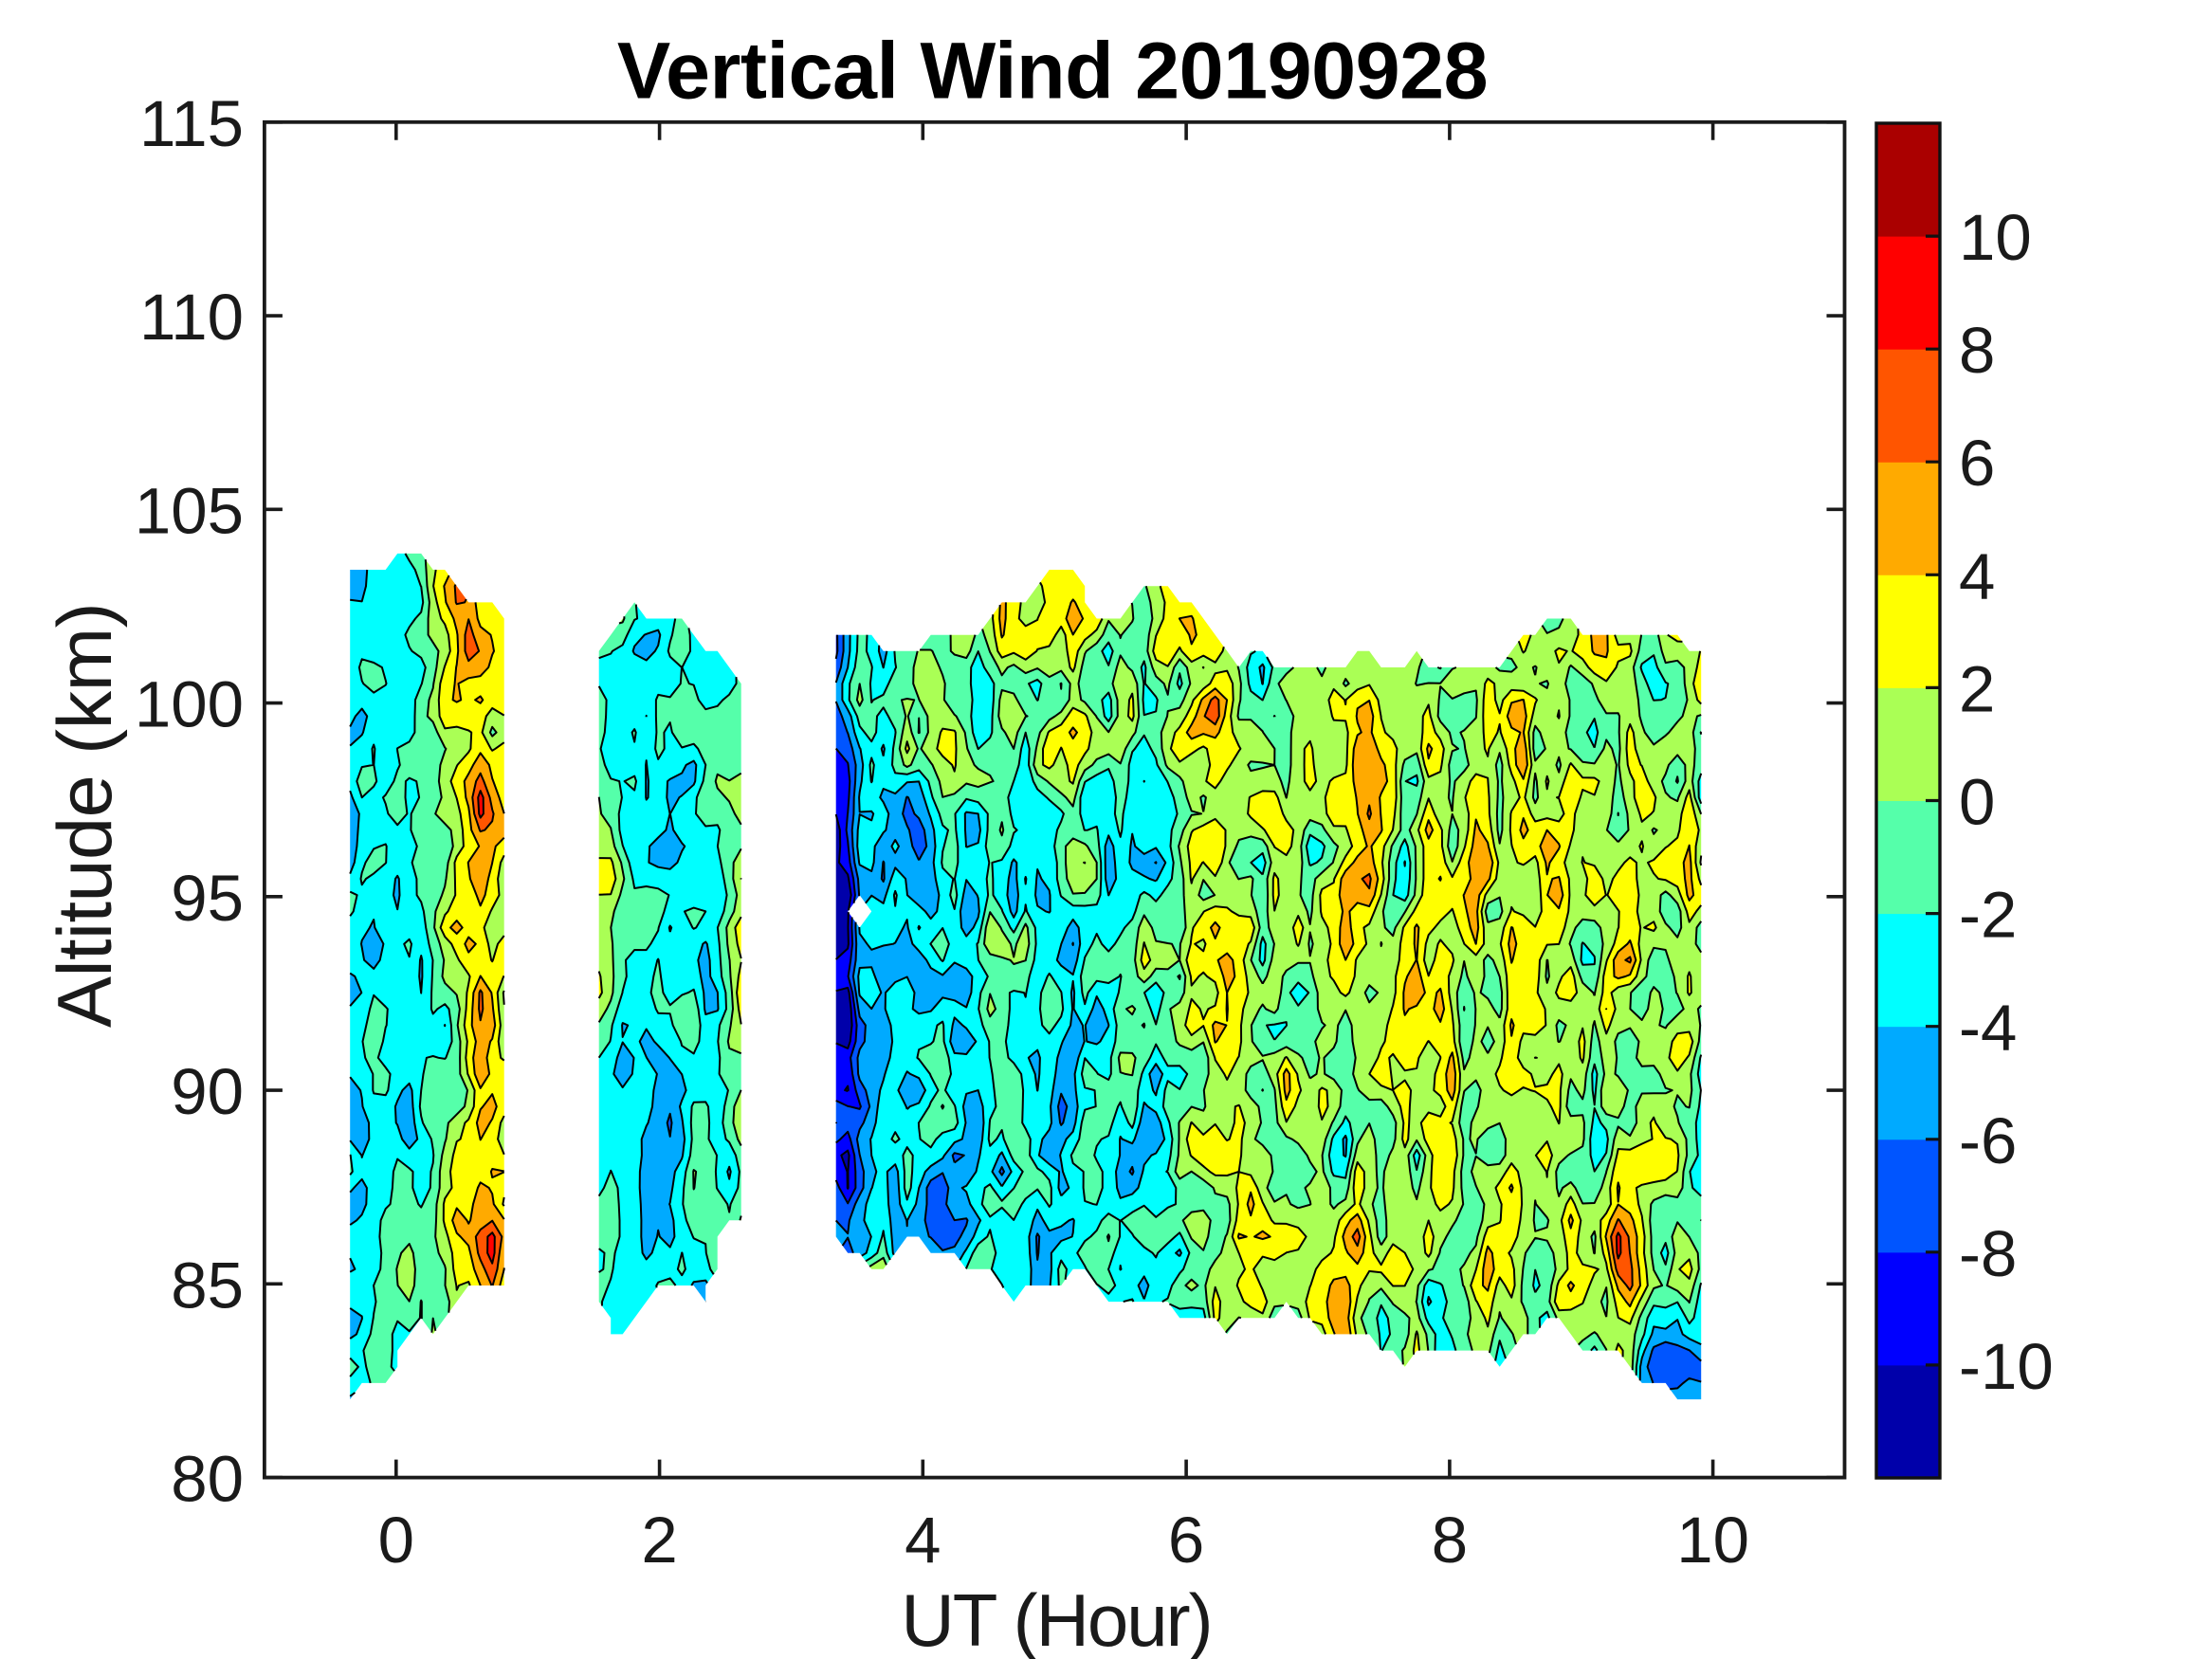  I want to click on svg-text: 105, so click(189, 510).